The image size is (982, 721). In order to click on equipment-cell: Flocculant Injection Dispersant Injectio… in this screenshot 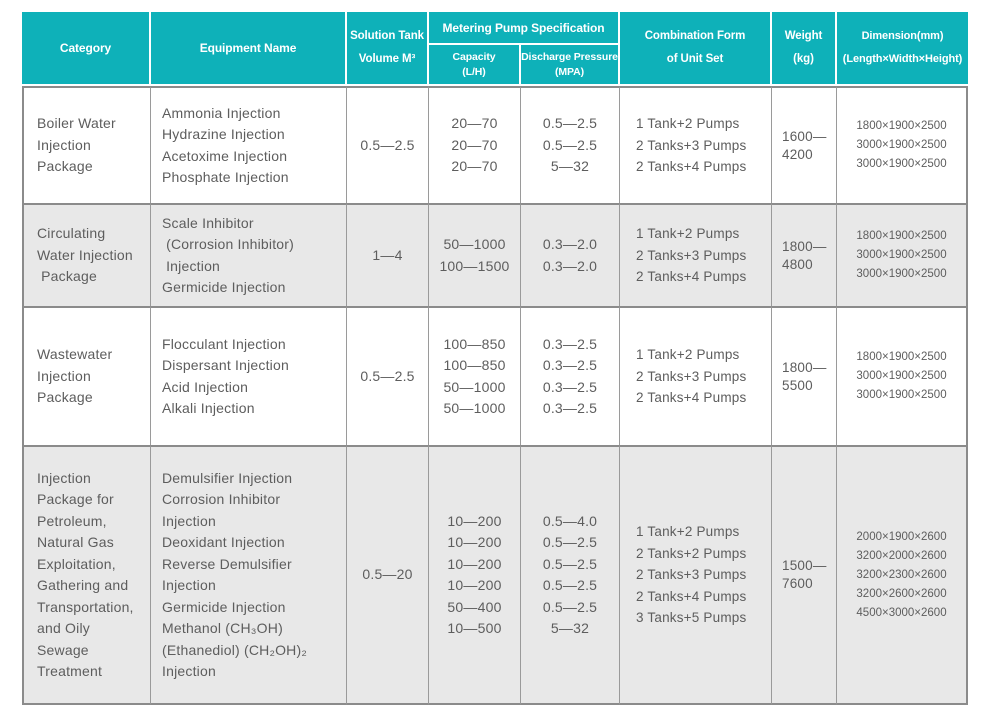, I will do `click(249, 375)`.